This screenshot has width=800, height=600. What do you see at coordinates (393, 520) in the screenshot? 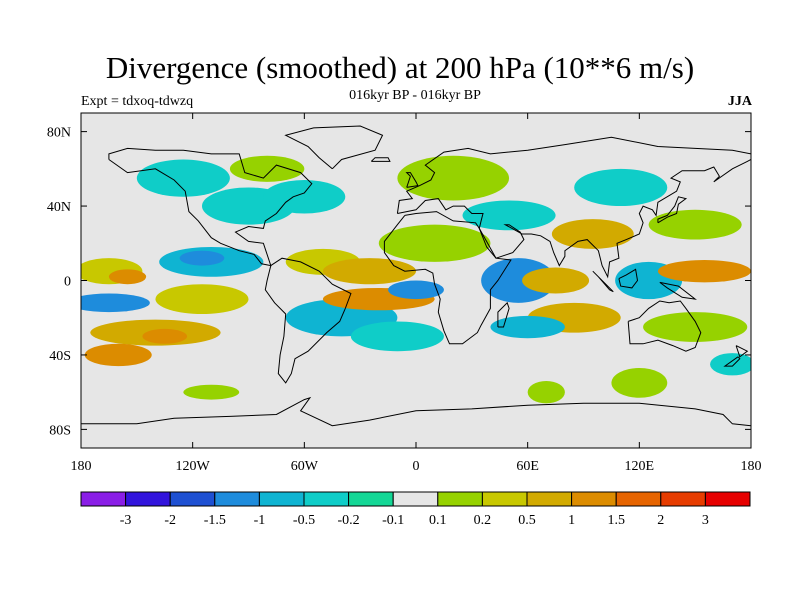
I see `colorbar-label: -0.1` at bounding box center [393, 520].